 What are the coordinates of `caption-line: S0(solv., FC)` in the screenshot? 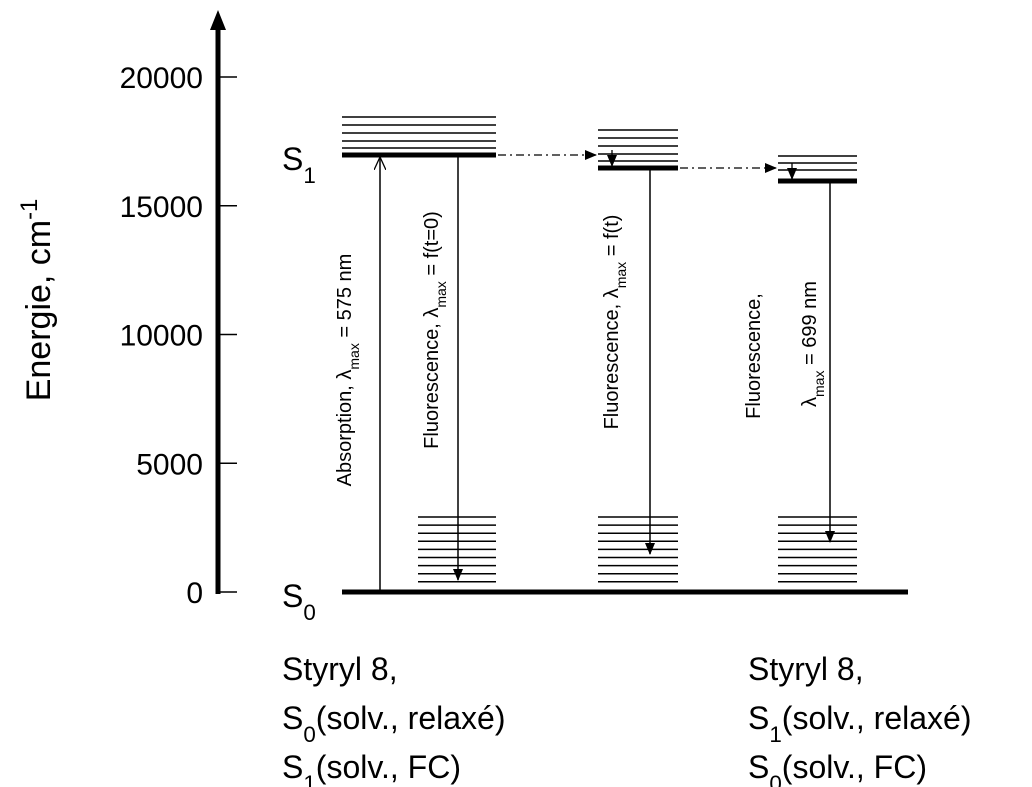 It's located at (837, 768).